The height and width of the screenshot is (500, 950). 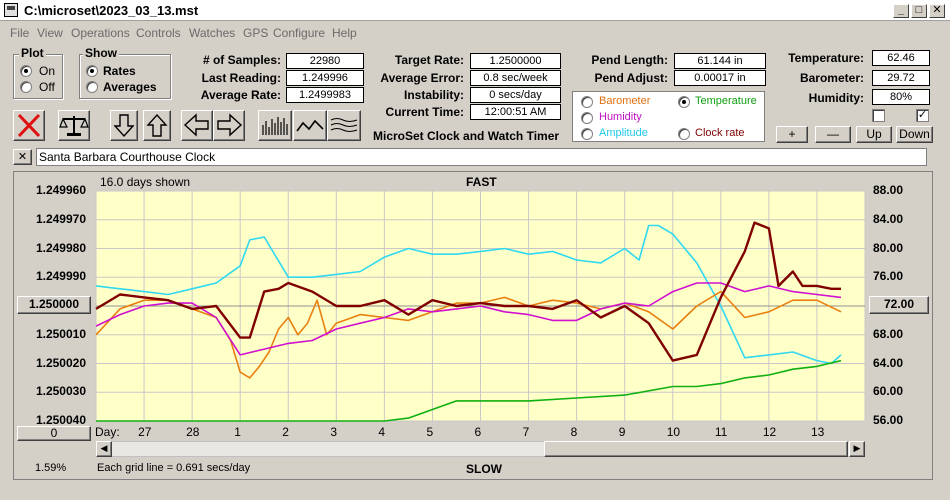 I want to click on x-axis-day-tick: 4, so click(x=382, y=432).